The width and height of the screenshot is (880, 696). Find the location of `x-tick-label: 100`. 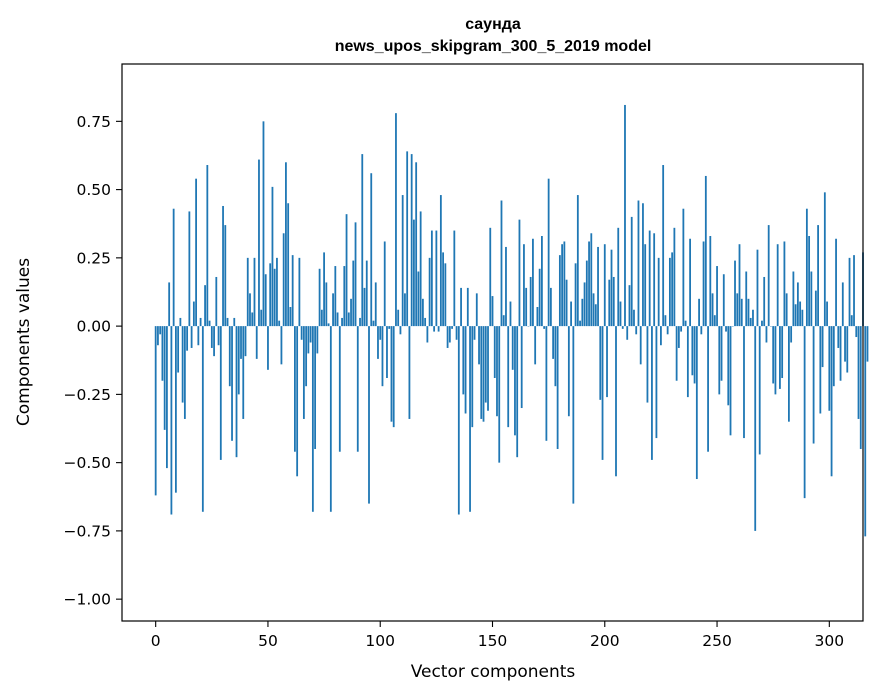

x-tick-label: 100 is located at coordinates (380, 641).